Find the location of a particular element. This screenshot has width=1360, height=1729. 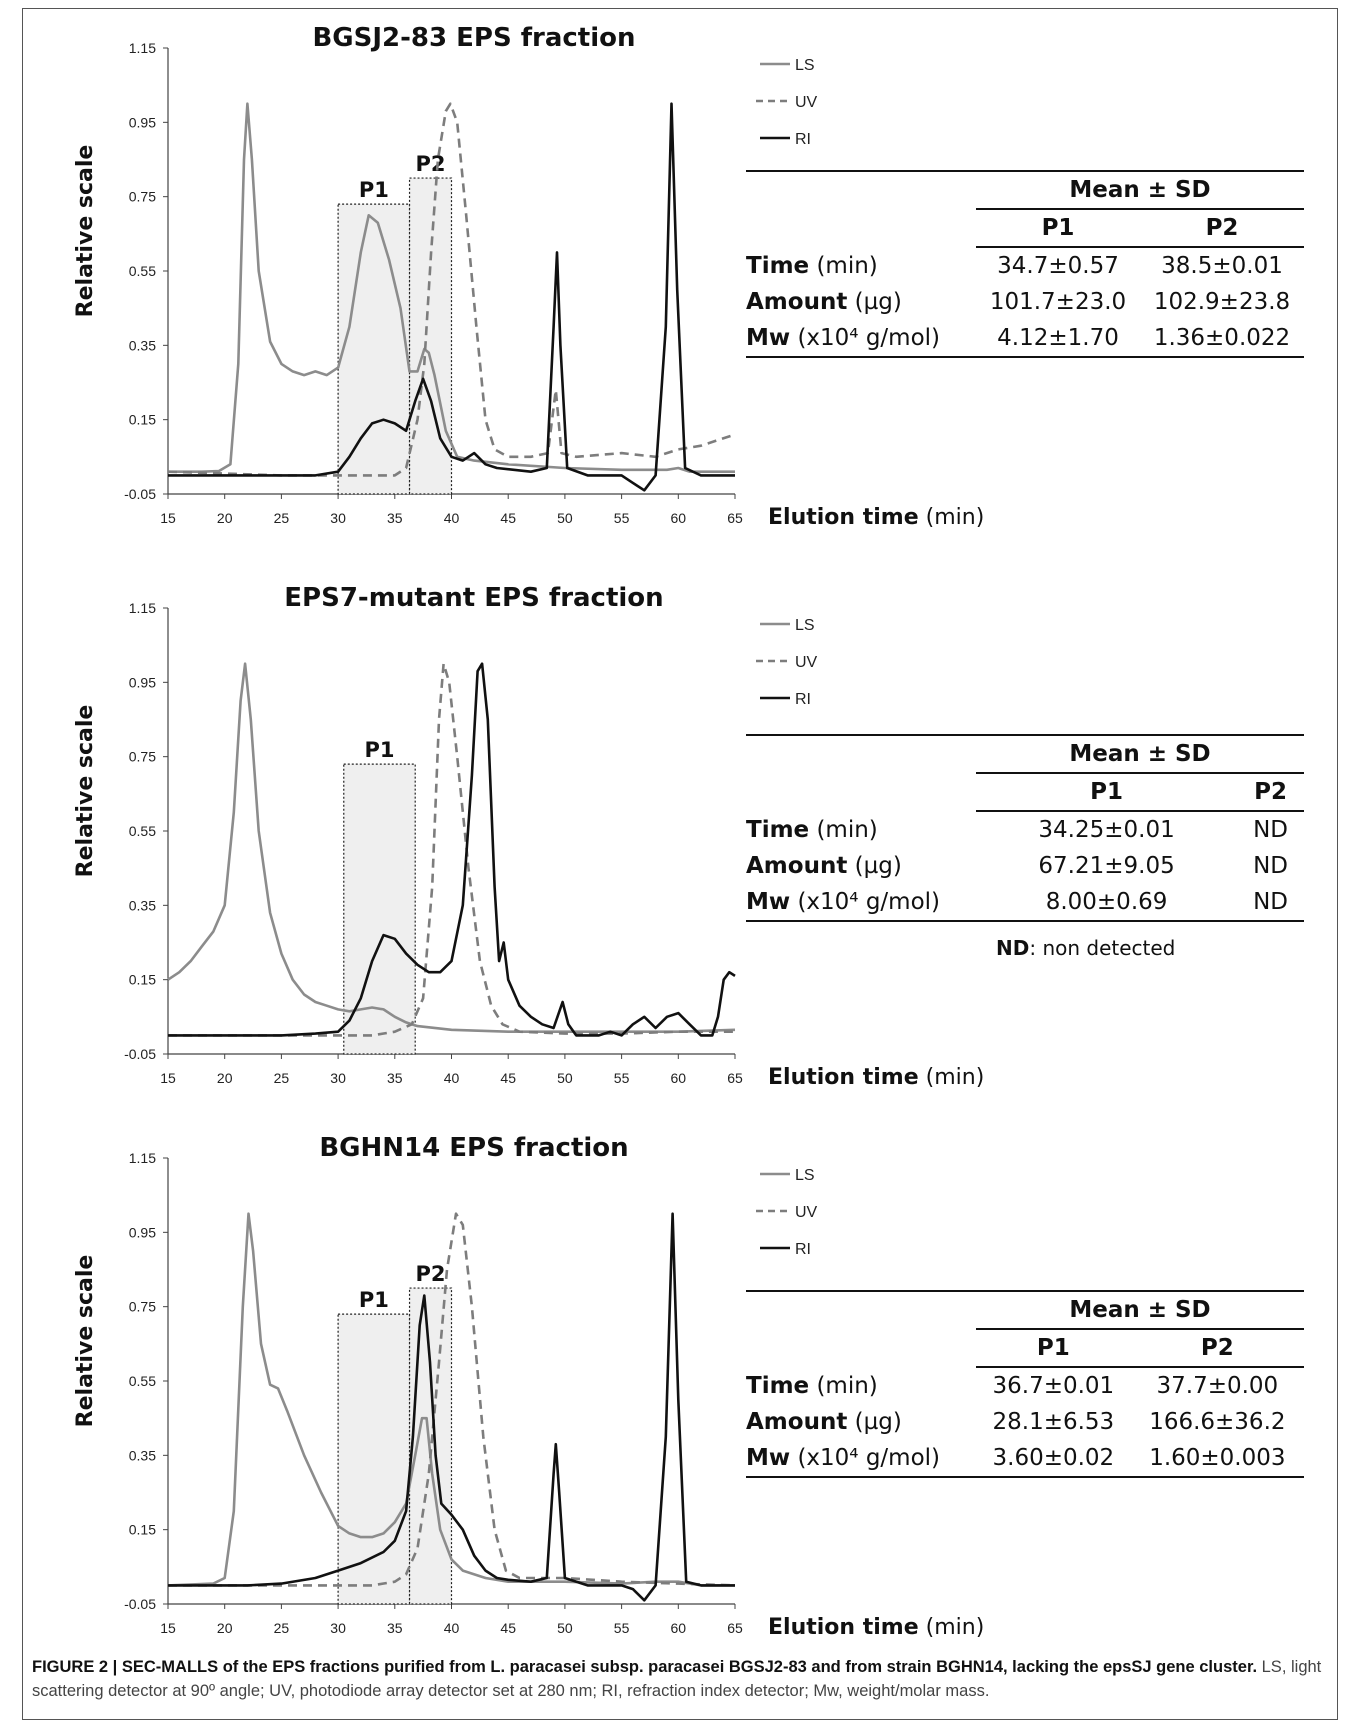

table-row: Time (min) 34.25±0.01 ND is located at coordinates (1017, 830).